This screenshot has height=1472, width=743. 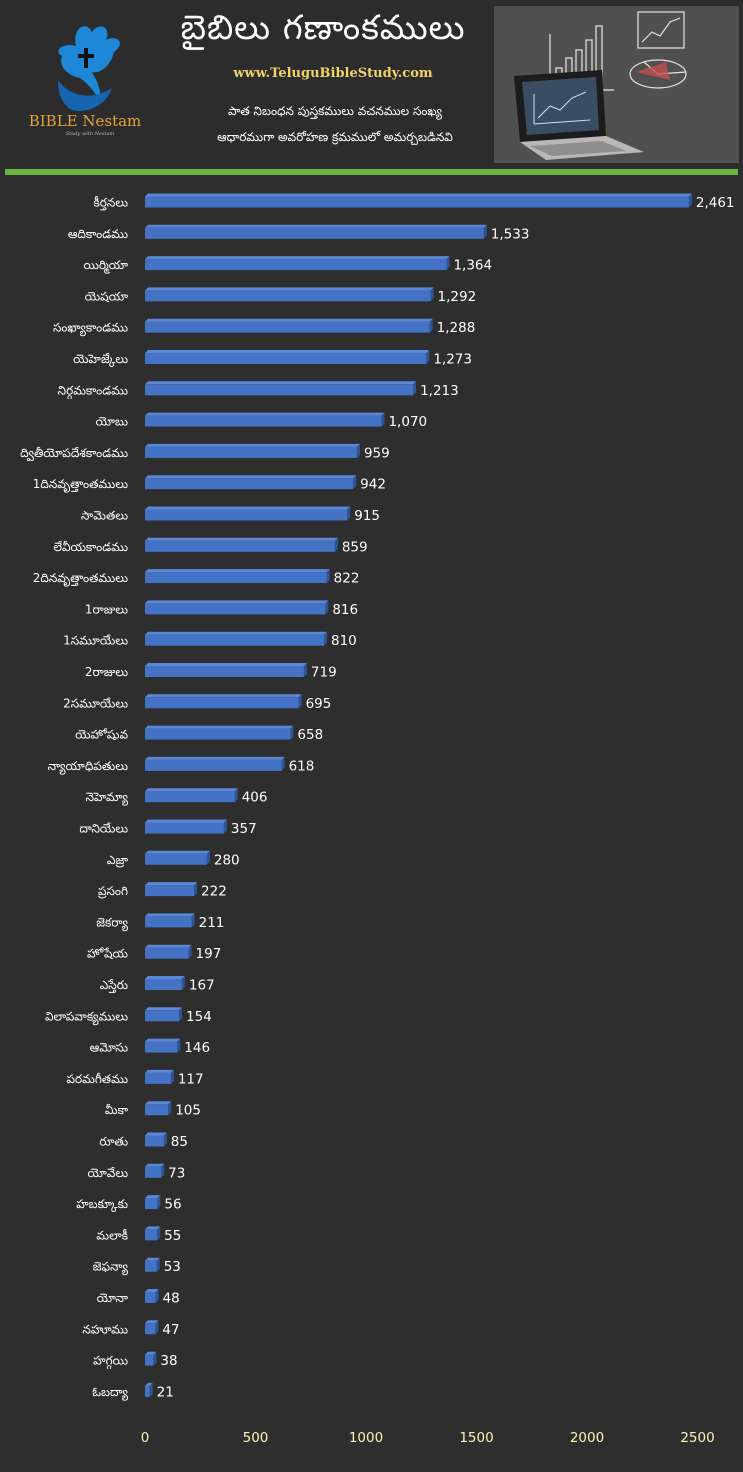 I want to click on category-label: జెకర్యా, so click(x=112, y=923).